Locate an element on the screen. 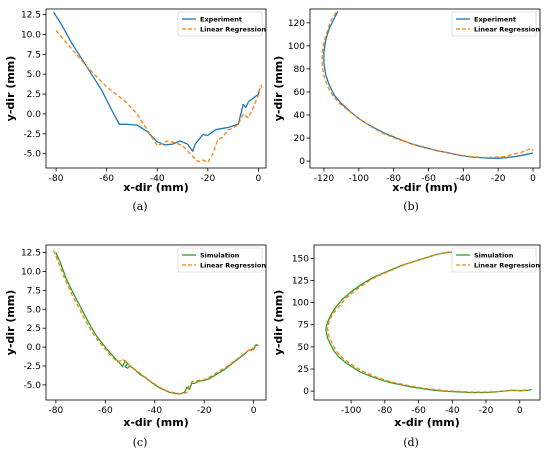 The image size is (550, 457). x-tick-label: -120 is located at coordinates (324, 179).